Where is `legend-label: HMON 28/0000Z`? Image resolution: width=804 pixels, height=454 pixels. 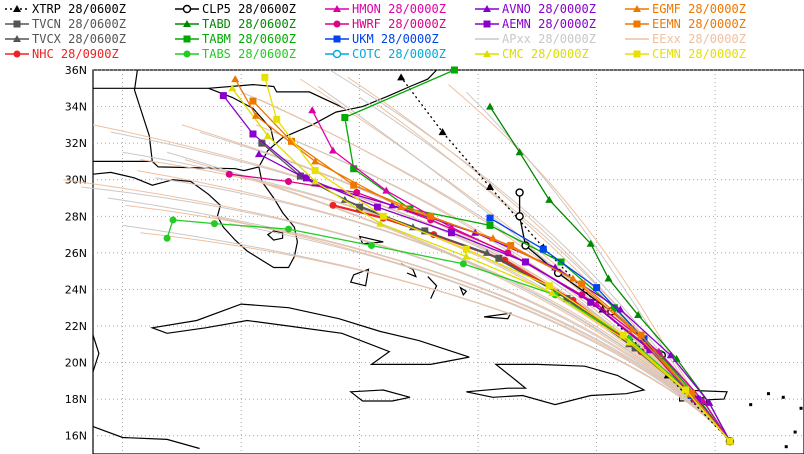 legend-label: HMON 28/0000Z is located at coordinates (399, 9).